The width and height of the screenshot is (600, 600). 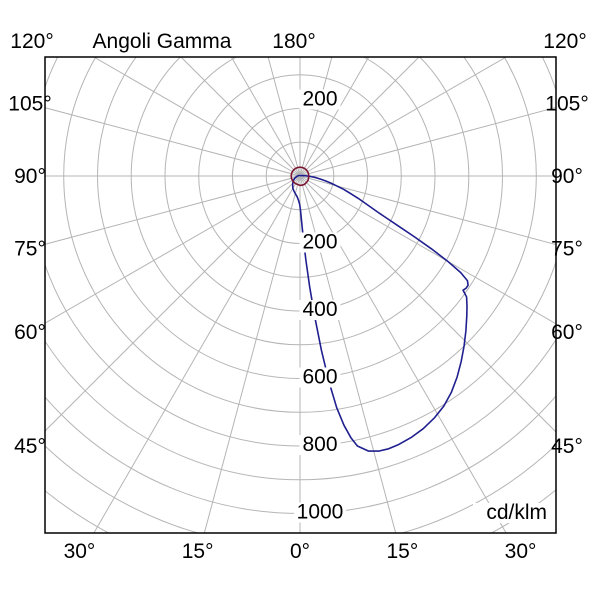 I want to click on side-angle-label-right: 90°, so click(x=567, y=176).